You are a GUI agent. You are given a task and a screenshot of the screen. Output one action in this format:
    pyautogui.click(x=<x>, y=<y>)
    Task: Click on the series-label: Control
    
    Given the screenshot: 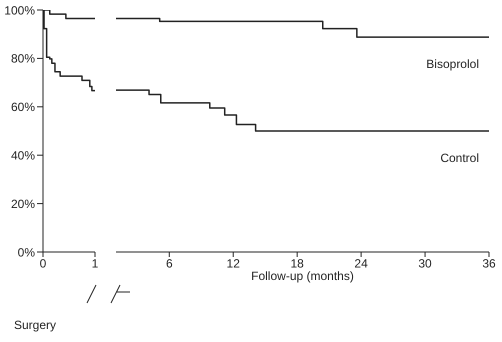 What is the action you would take?
    pyautogui.click(x=459, y=158)
    